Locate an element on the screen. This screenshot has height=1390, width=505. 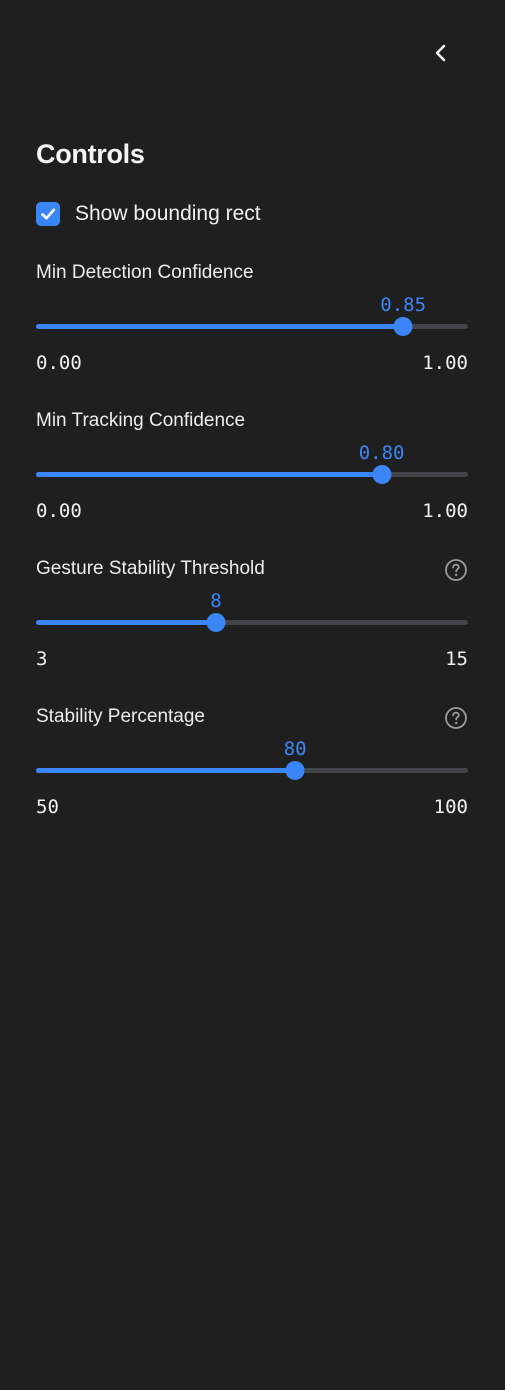
panel-title: Controls is located at coordinates (90, 154).